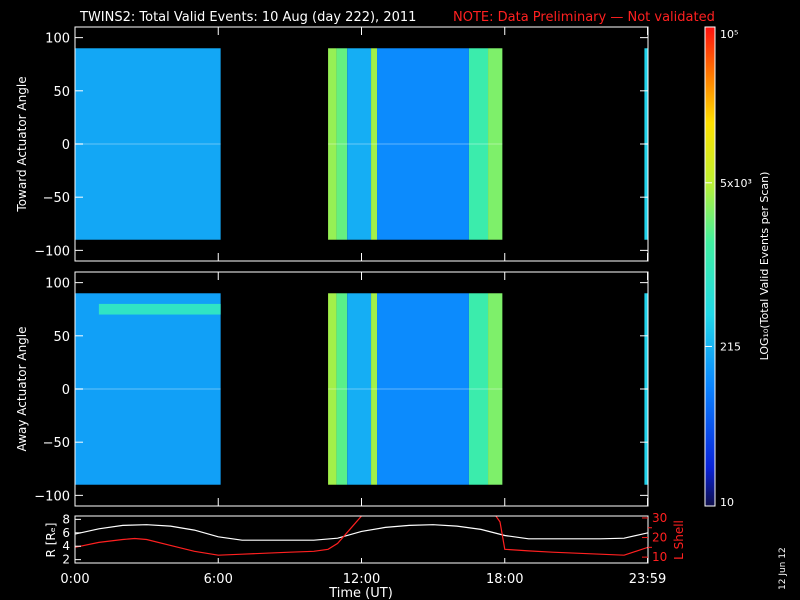 This screenshot has width=800, height=600. I want to click on date-stamp: 12 Jun 12, so click(783, 568).